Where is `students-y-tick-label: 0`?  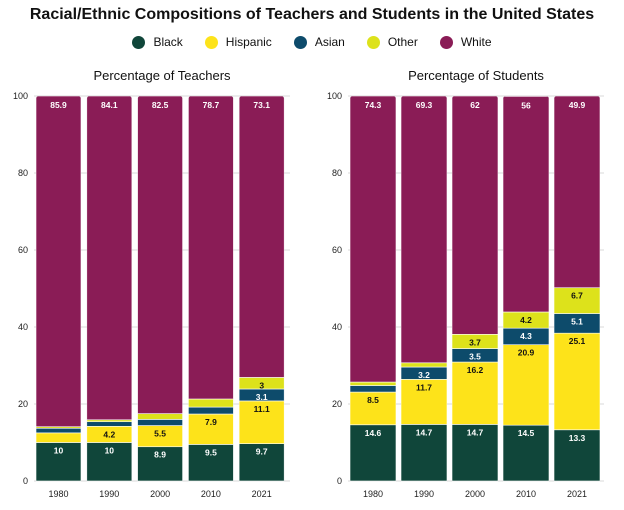 students-y-tick-label: 0 is located at coordinates (339, 481).